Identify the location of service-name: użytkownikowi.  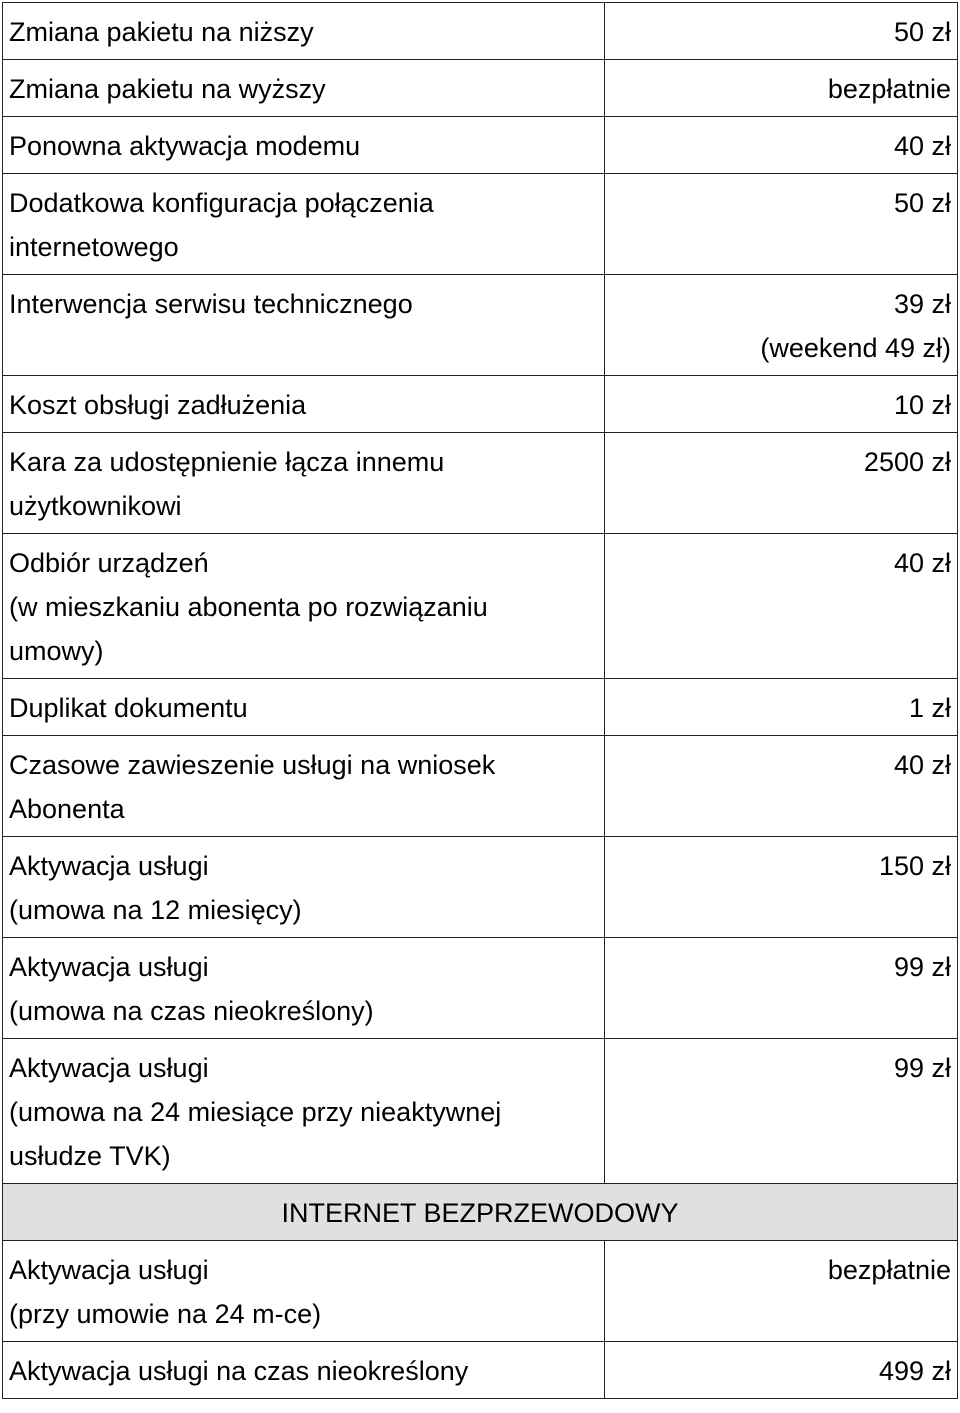
(95, 506).